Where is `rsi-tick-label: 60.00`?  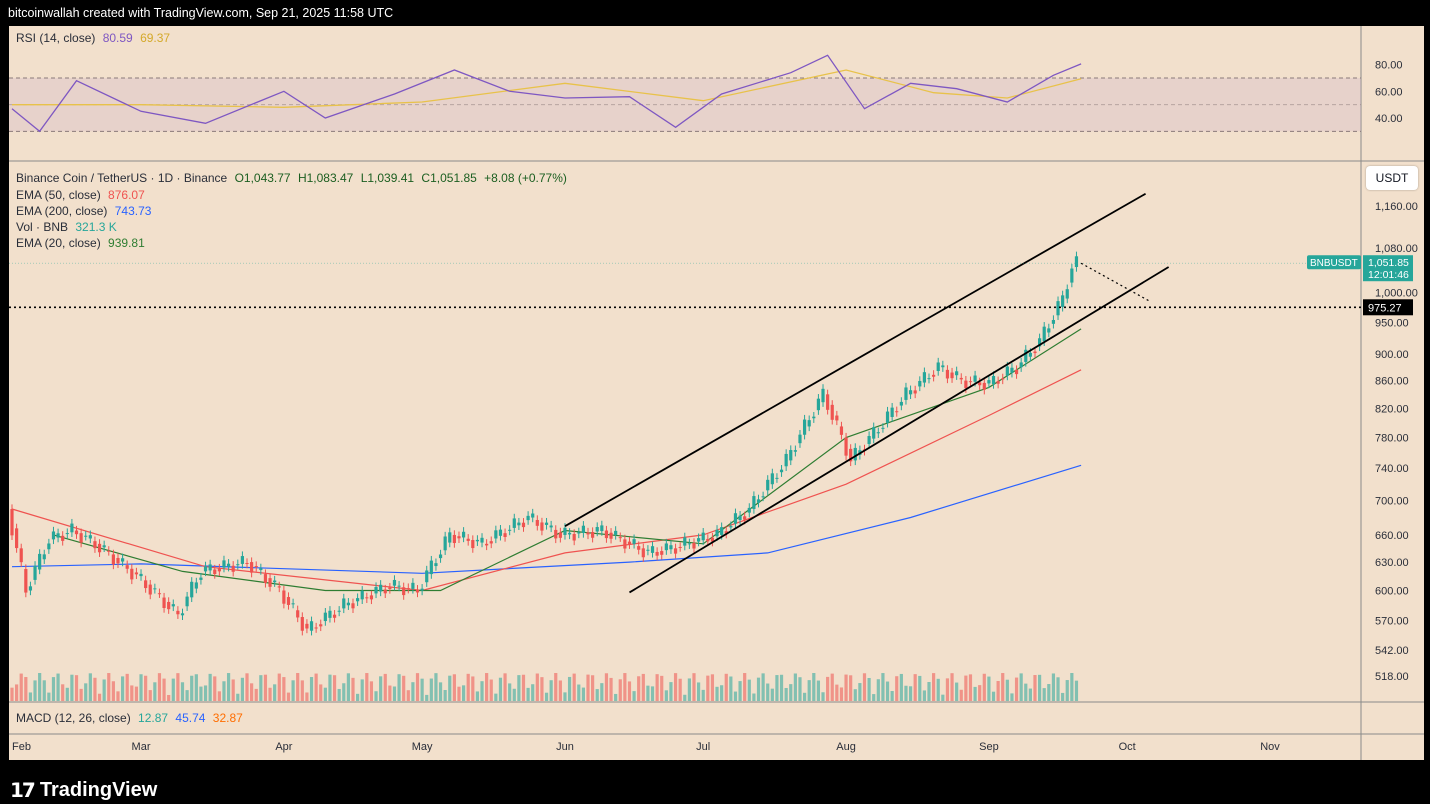
rsi-tick-label: 60.00 is located at coordinates (1389, 92).